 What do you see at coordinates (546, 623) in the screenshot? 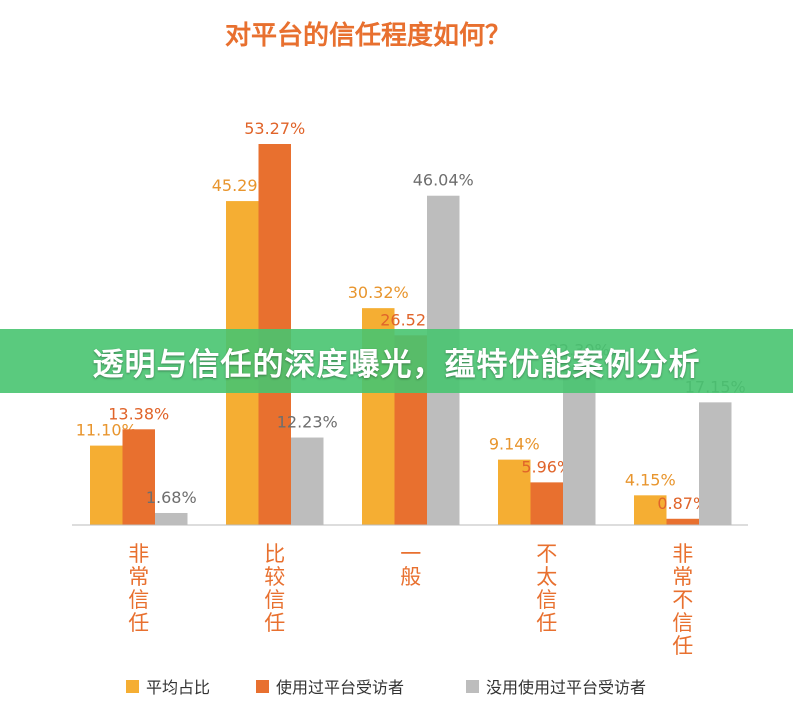
I see `category-label-4-char-4: 任` at bounding box center [546, 623].